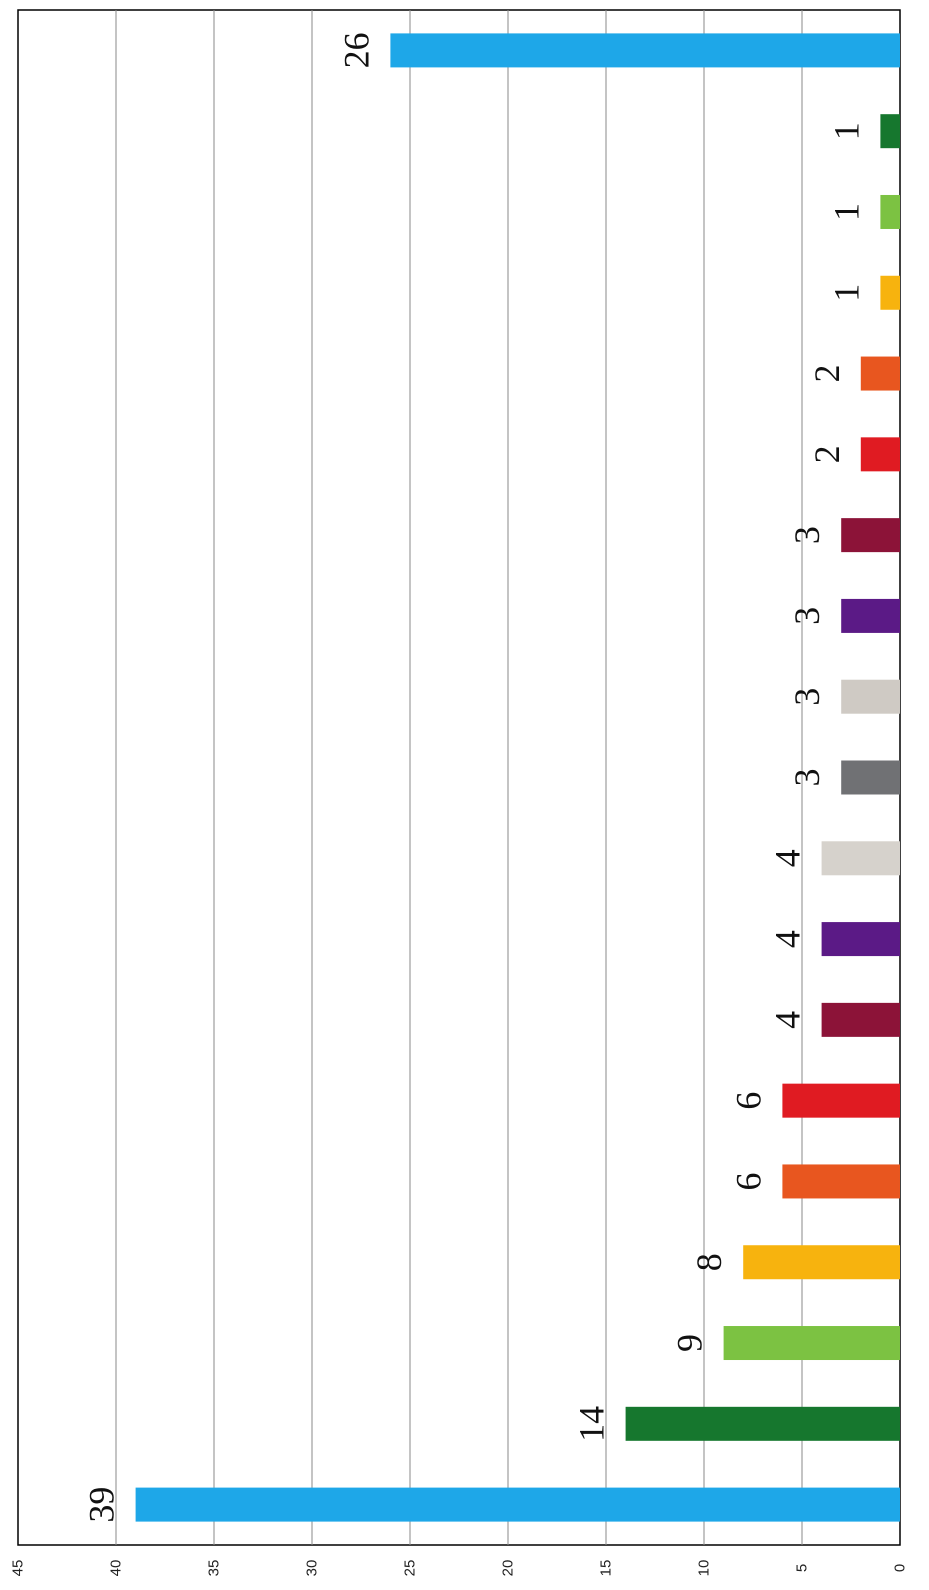  I want to click on tick-label: 25, so click(410, 1568).